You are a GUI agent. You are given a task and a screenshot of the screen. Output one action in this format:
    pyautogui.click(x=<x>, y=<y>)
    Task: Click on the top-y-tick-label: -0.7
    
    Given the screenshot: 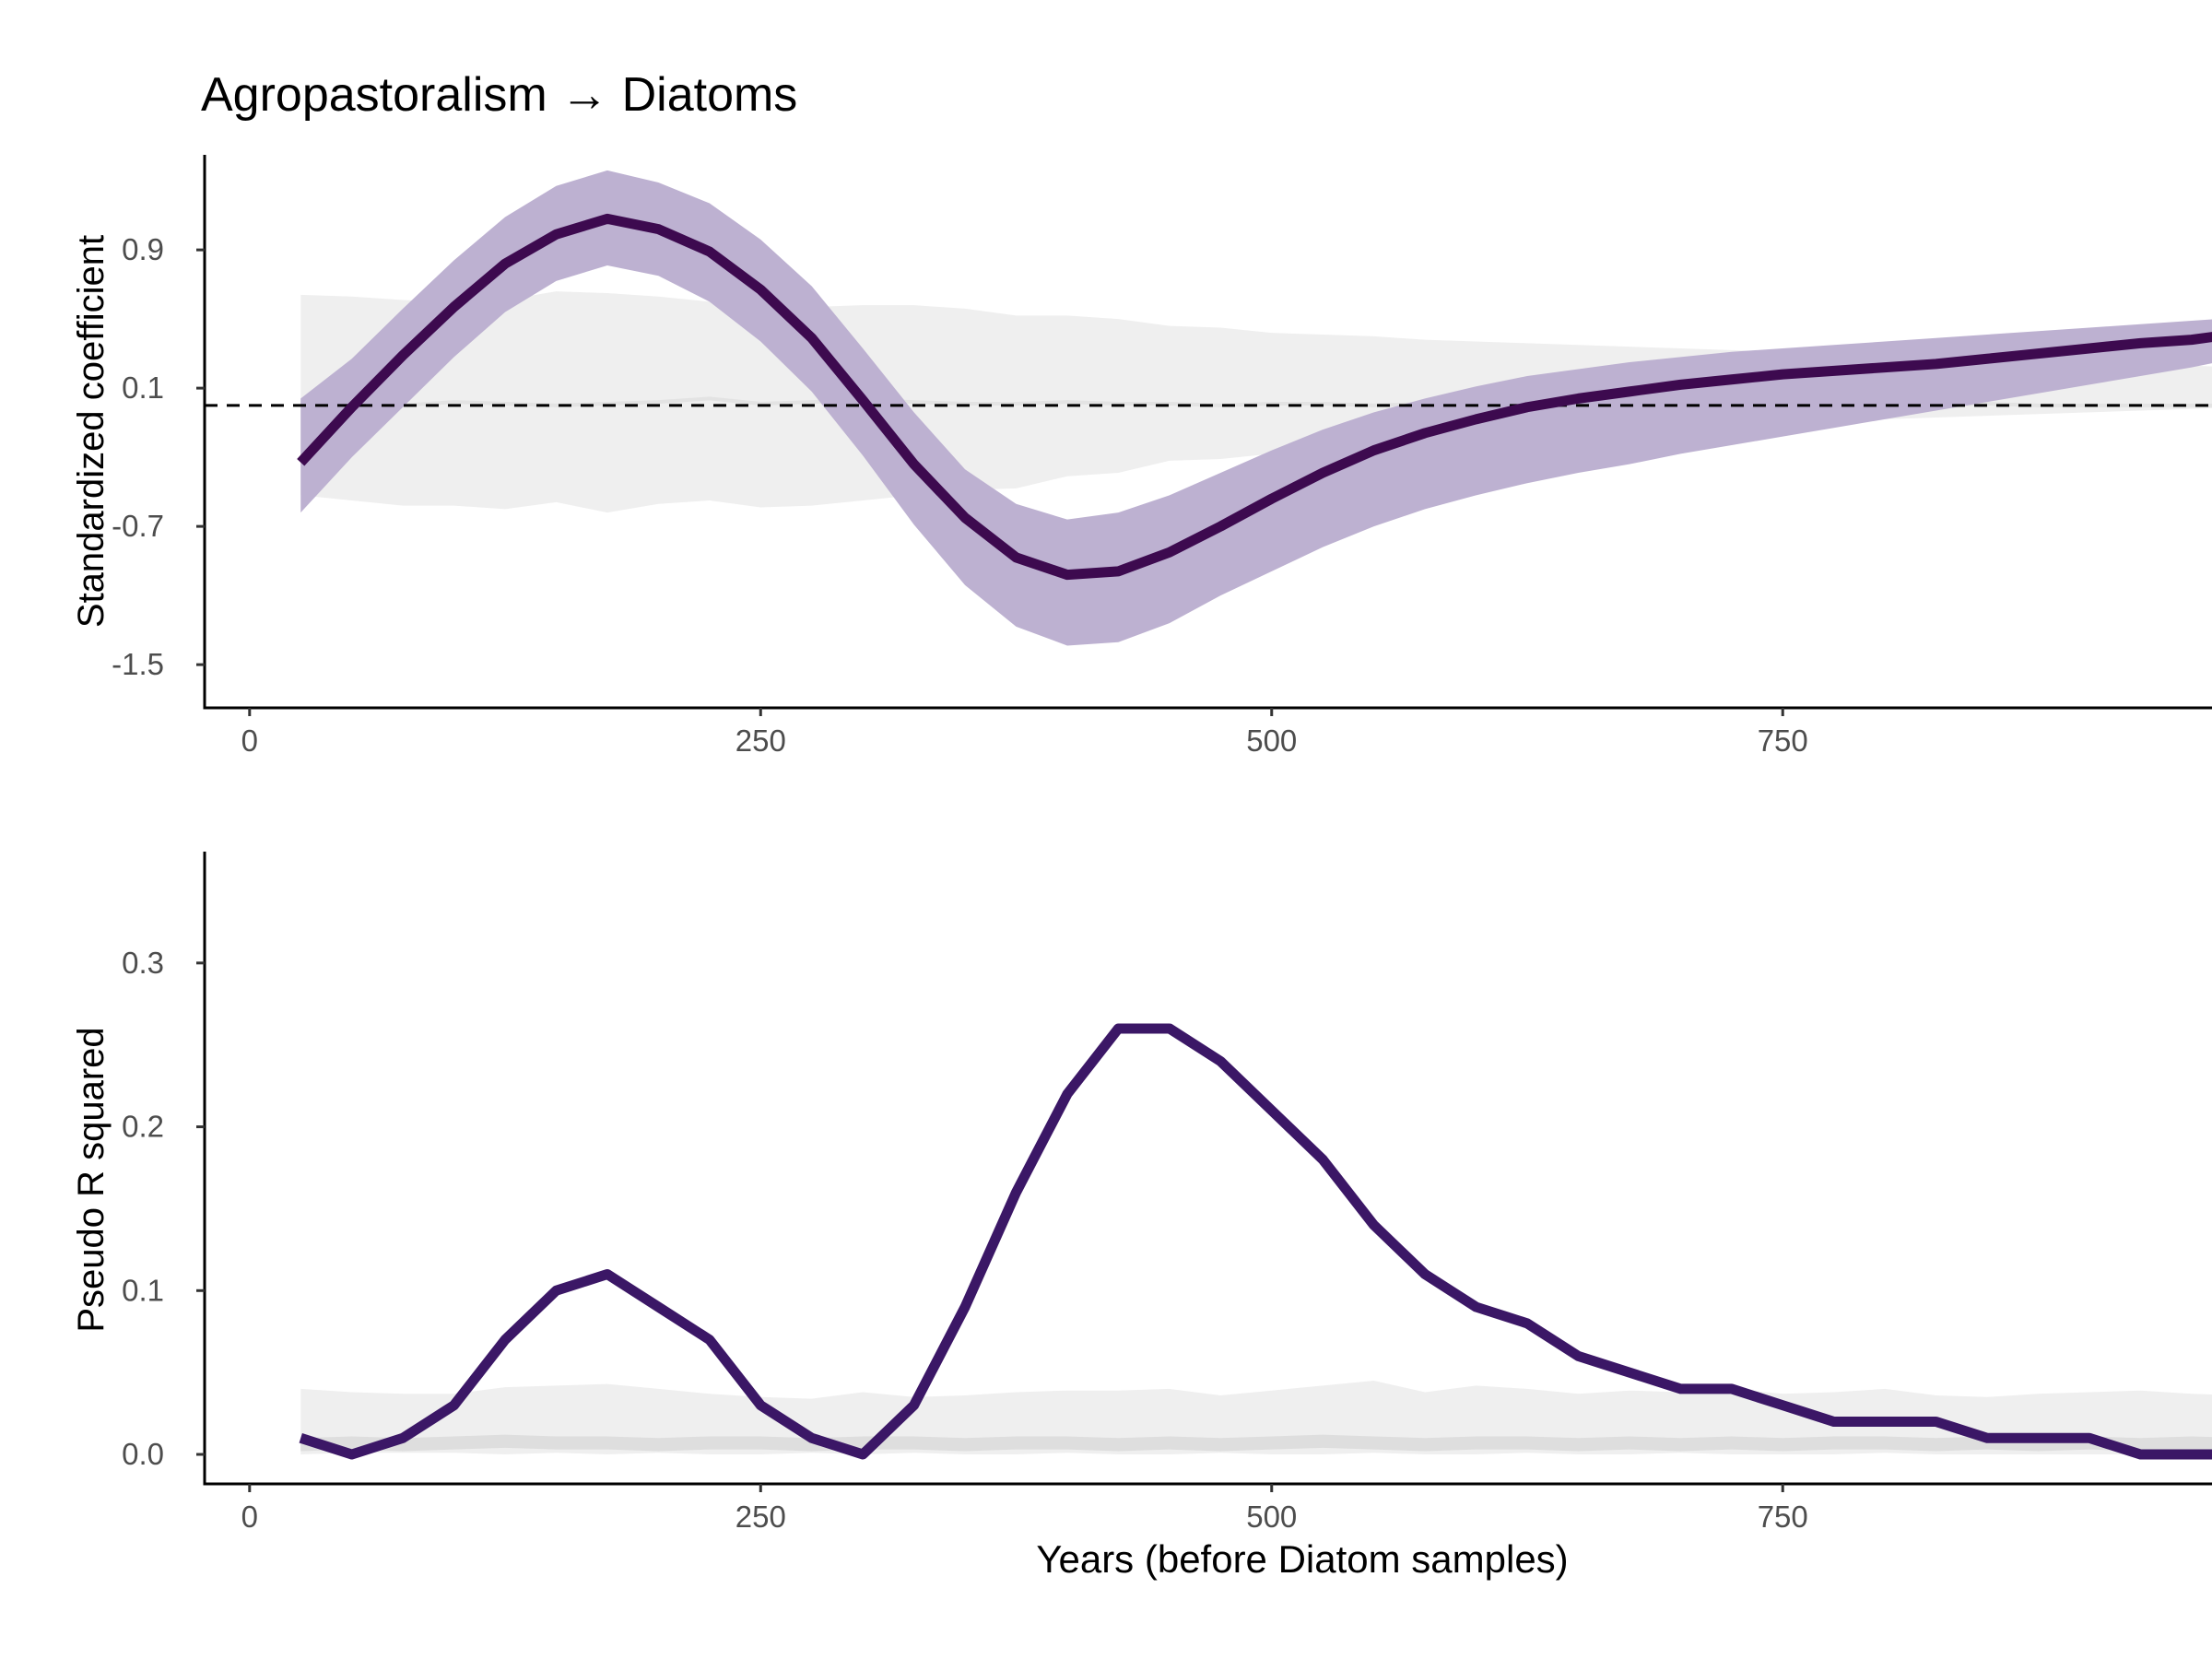 What is the action you would take?
    pyautogui.click(x=138, y=526)
    